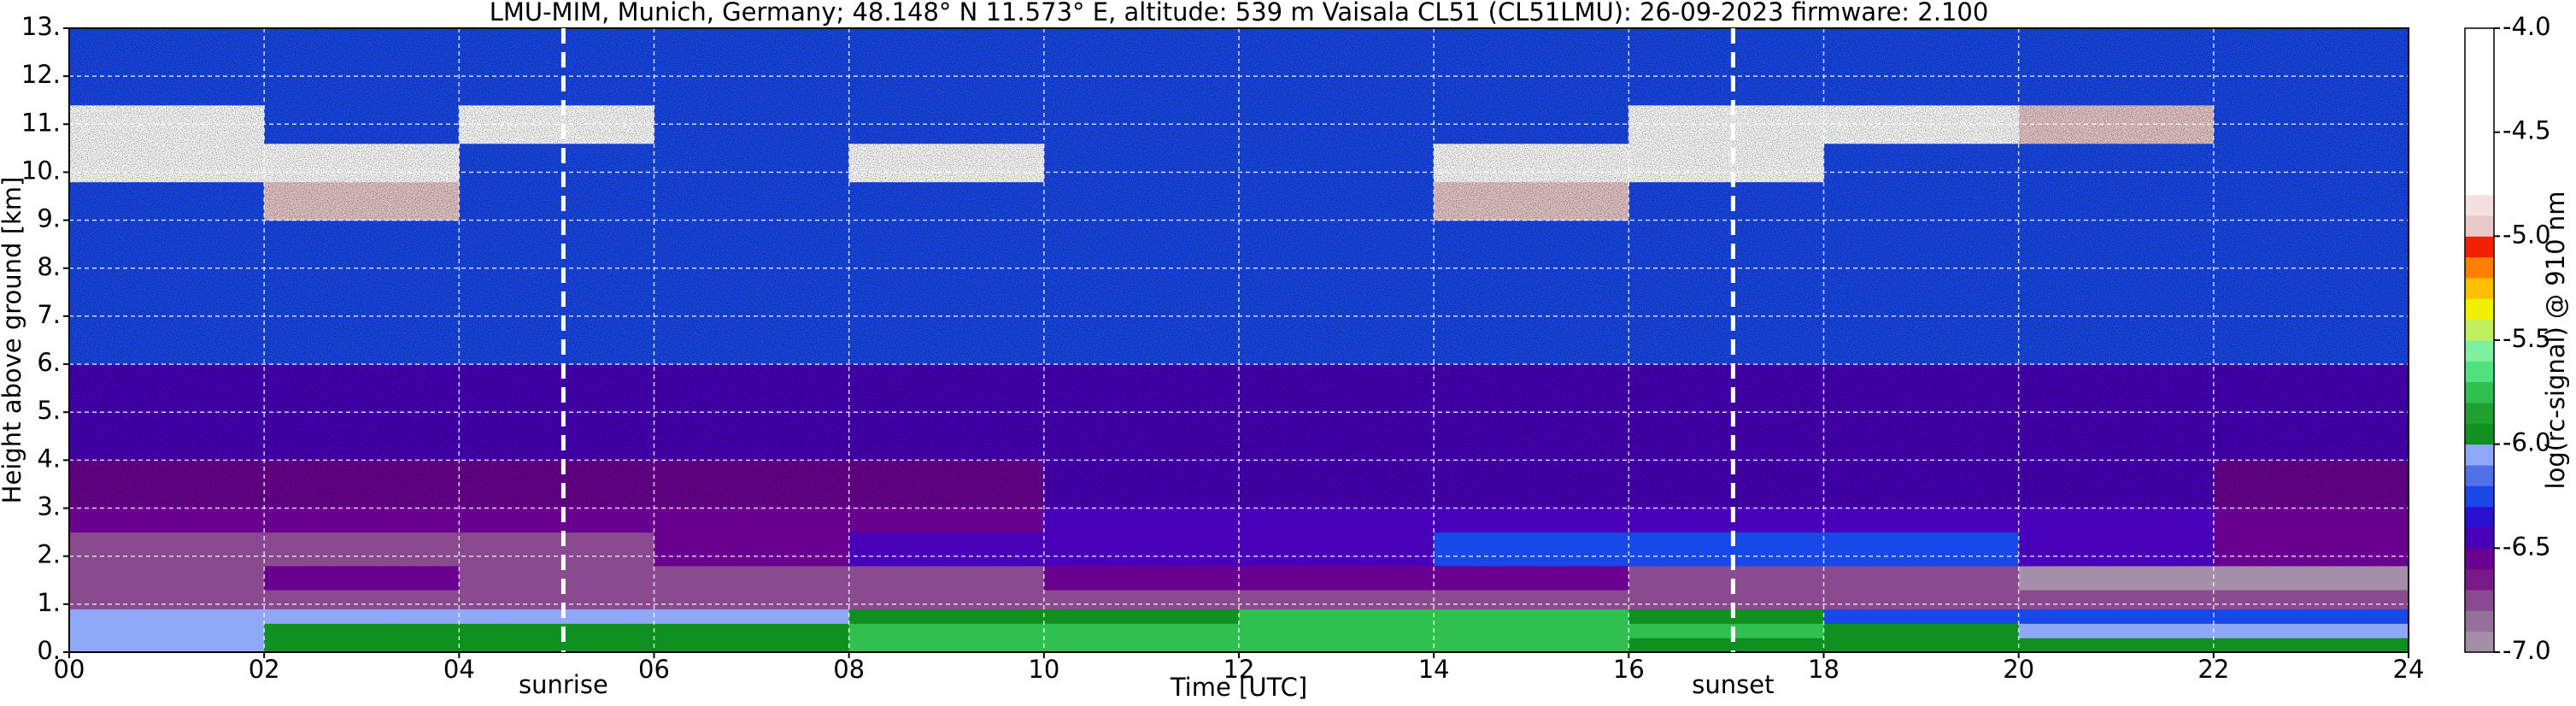  I want to click on y-tick-label: 9., so click(49, 218).